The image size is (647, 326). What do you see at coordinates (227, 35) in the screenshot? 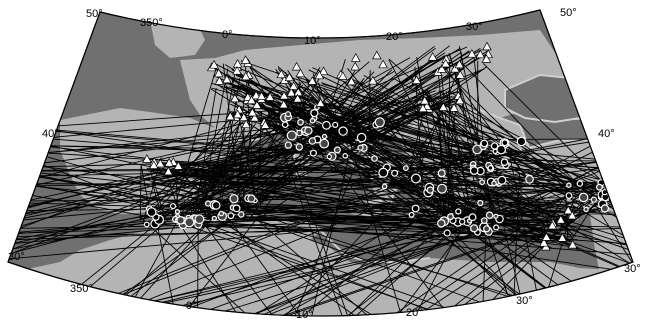
I see `lon-label-top-0: 0°` at bounding box center [227, 35].